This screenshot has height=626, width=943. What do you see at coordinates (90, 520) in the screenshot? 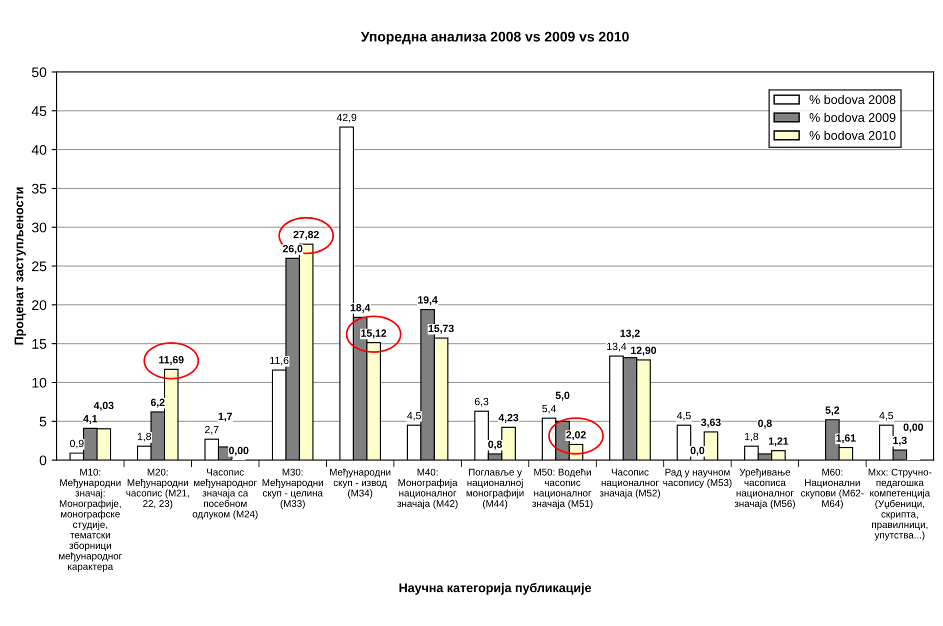
I see `category-label: M10: Међународни значај: Монографије, монографске студије, тематски зборници међународног карактера` at bounding box center [90, 520].